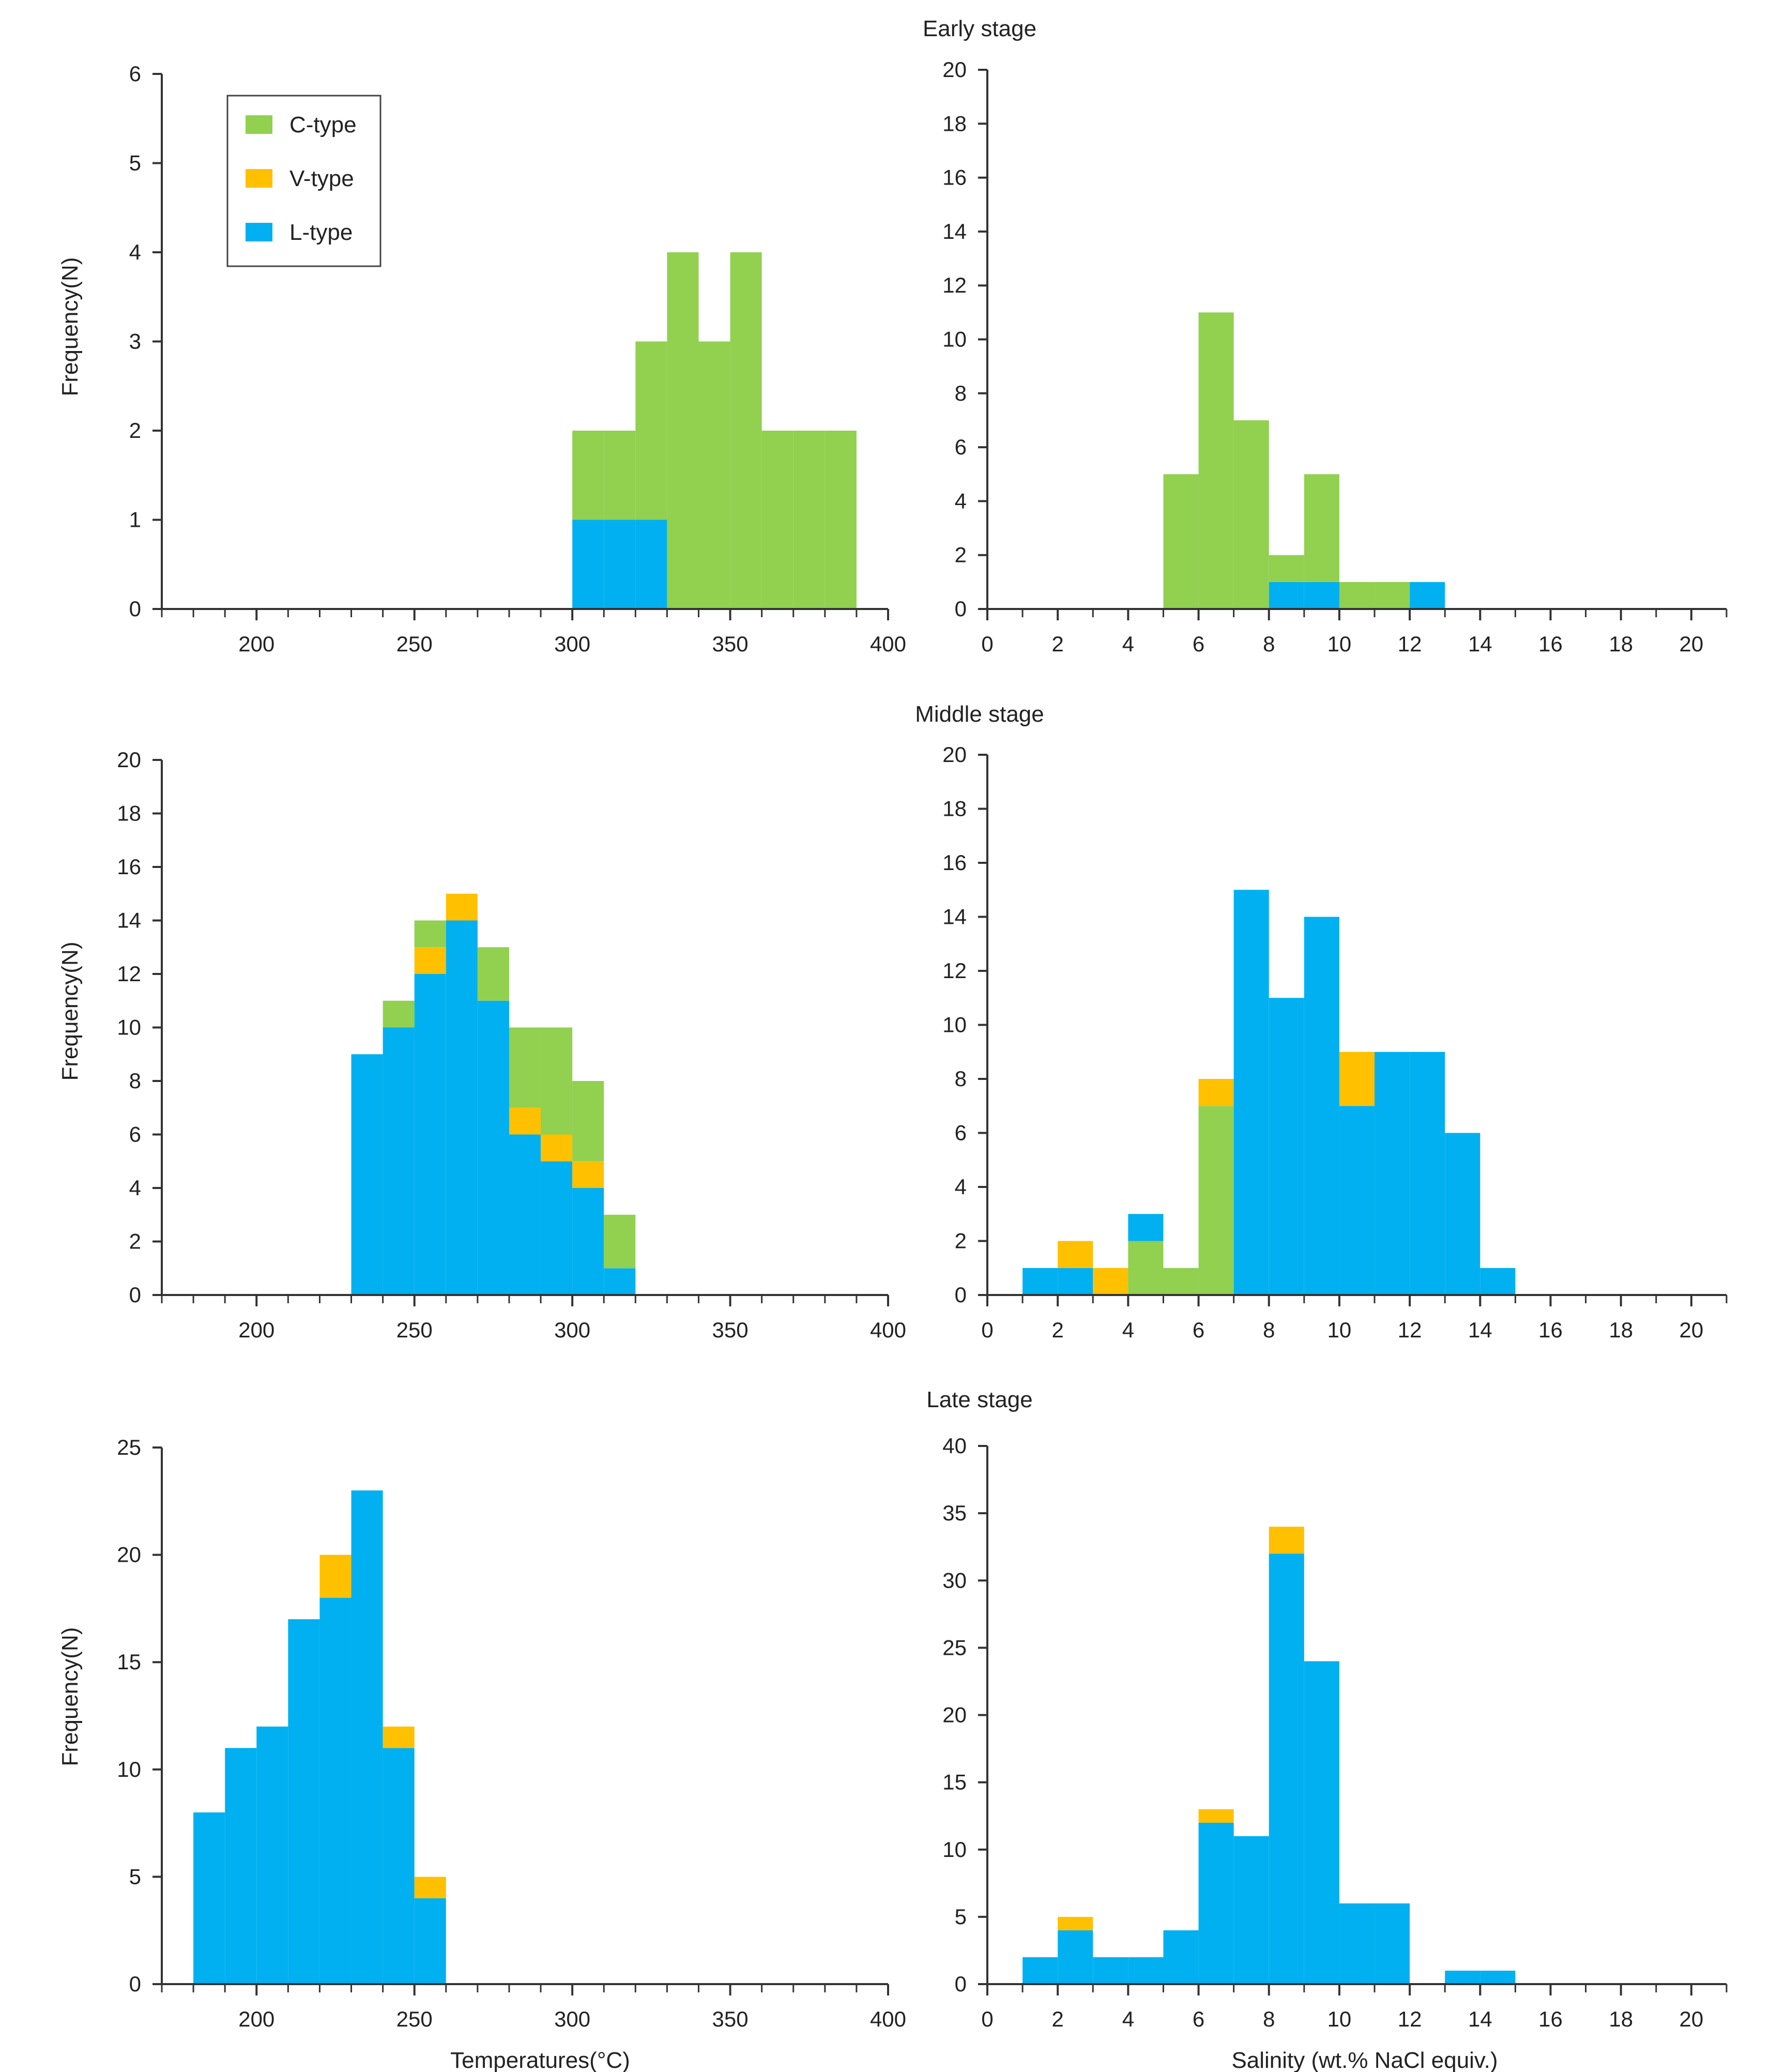 Image resolution: width=1771 pixels, height=2072 pixels. What do you see at coordinates (129, 1447) in the screenshot?
I see `y-tick-label: 25` at bounding box center [129, 1447].